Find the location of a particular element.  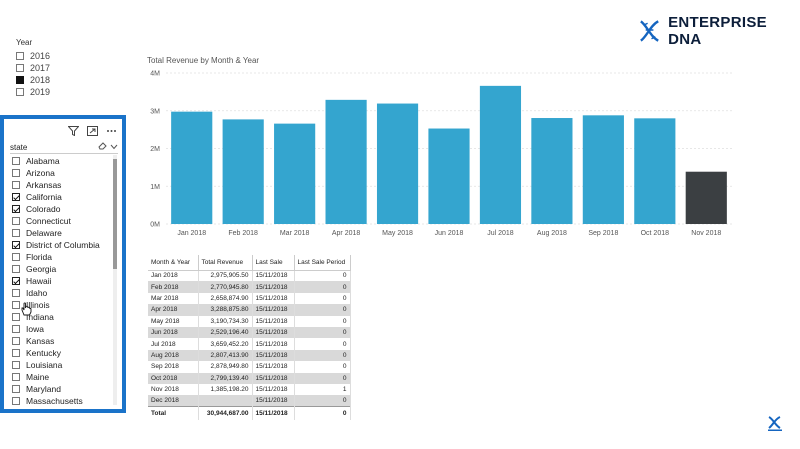

state-item: Illinois is located at coordinates (62, 305).